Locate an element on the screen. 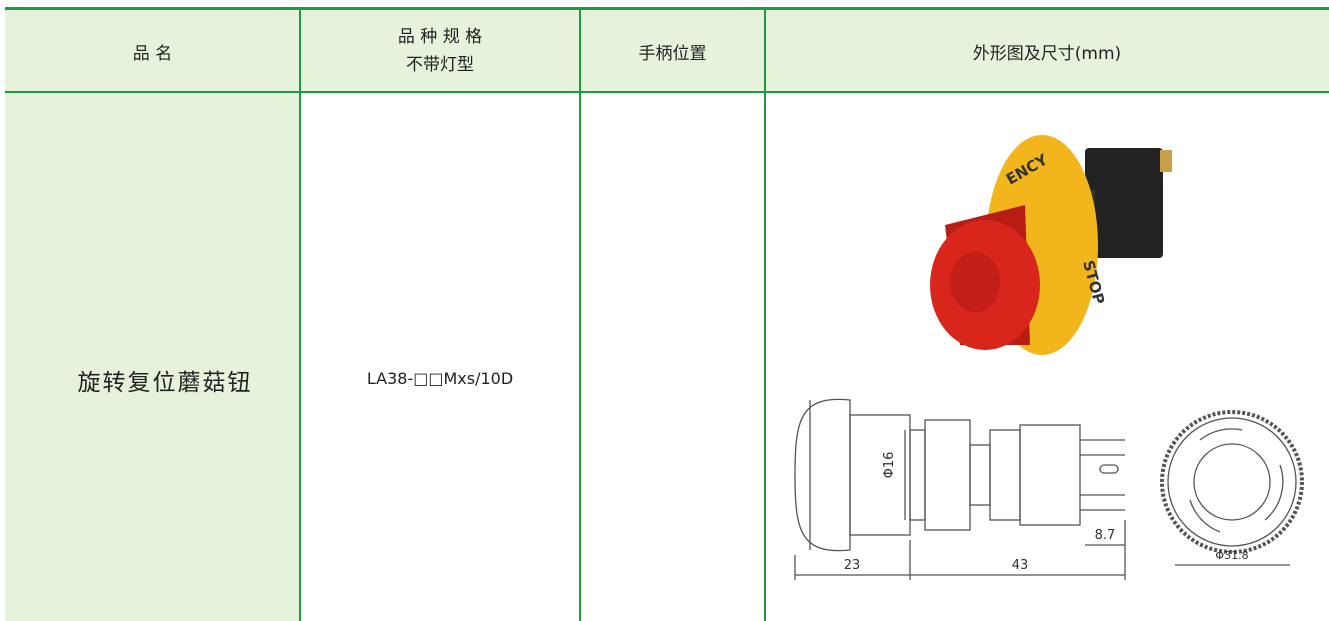  dimension-label: 8.7 is located at coordinates (1105, 535).